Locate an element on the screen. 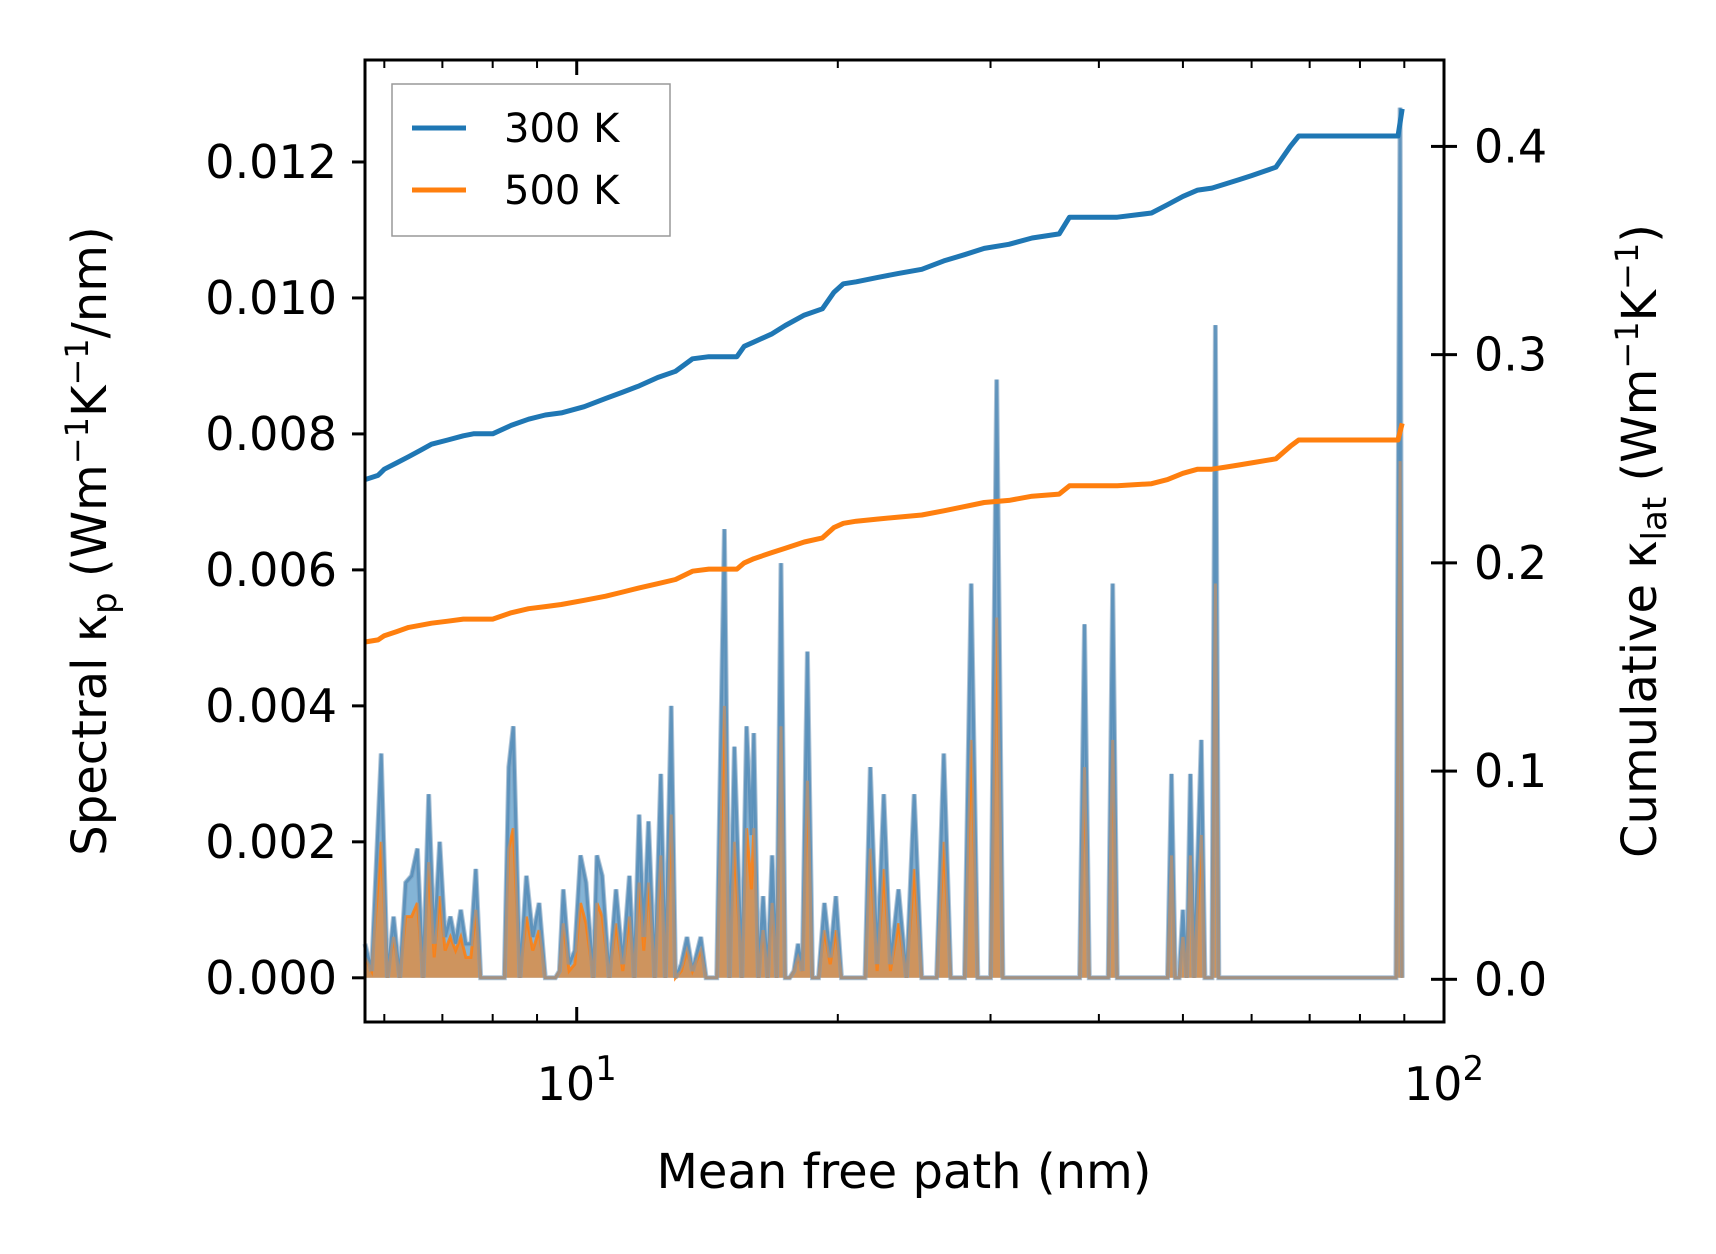  legend: 300 K 500 K is located at coordinates (531, 160).